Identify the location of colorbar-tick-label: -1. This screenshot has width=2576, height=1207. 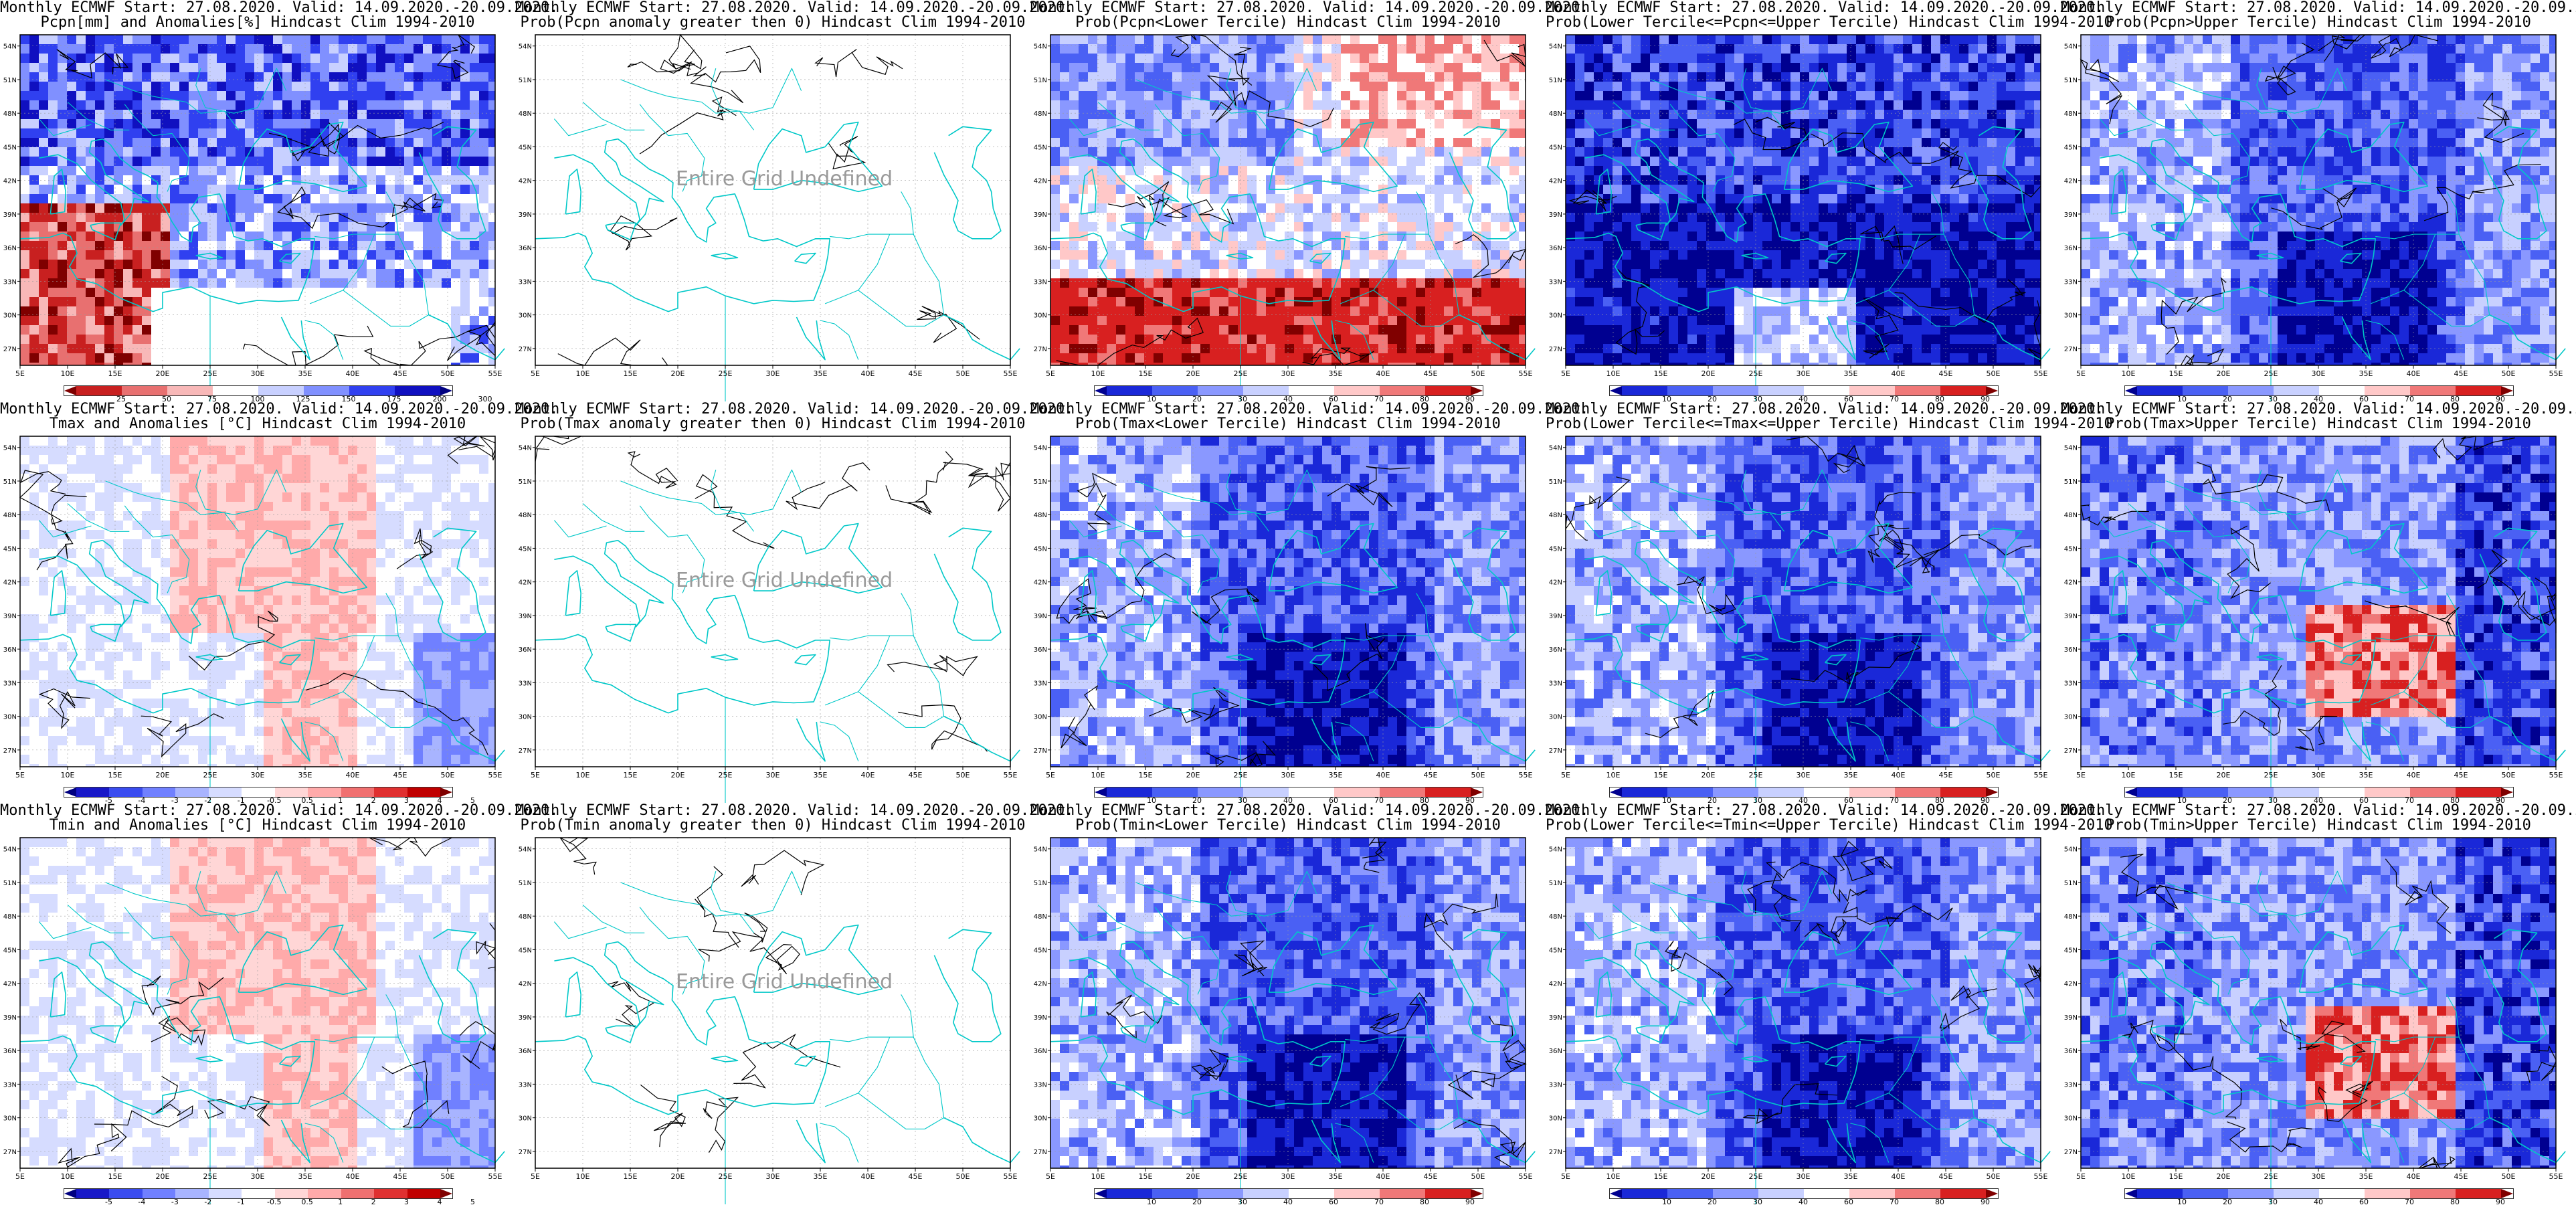
(241, 1202).